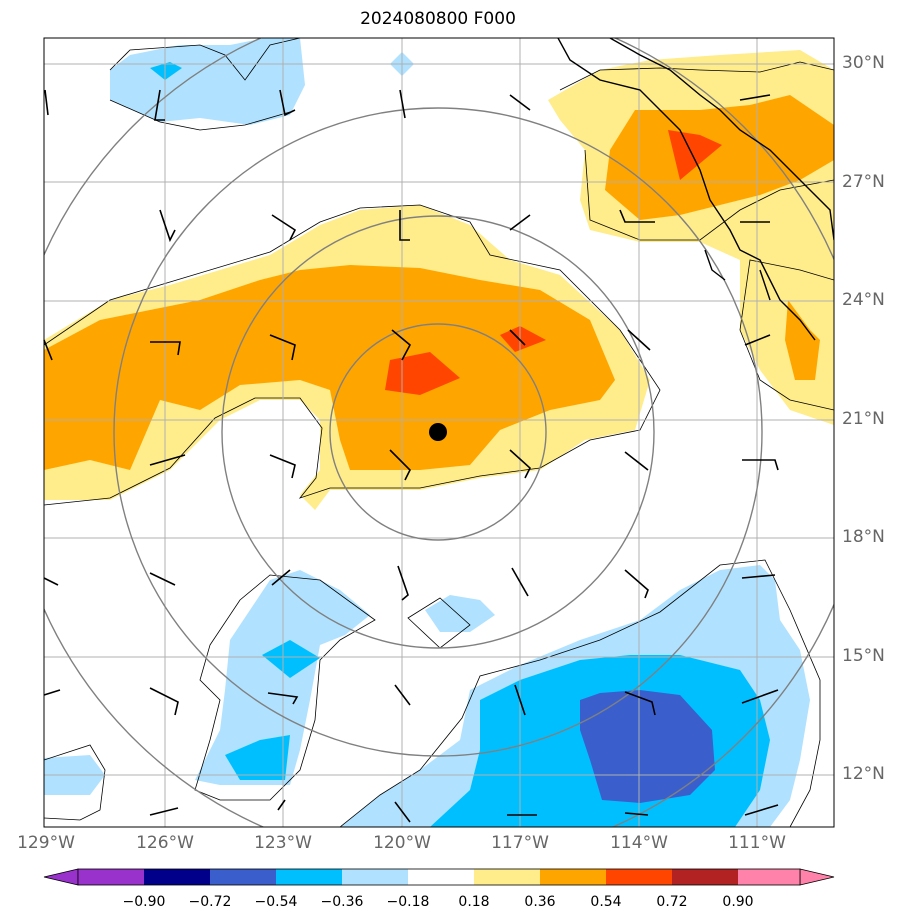 This screenshot has width=904, height=924. What do you see at coordinates (342, 902) in the screenshot?
I see `colorbar-tick: −0.36` at bounding box center [342, 902].